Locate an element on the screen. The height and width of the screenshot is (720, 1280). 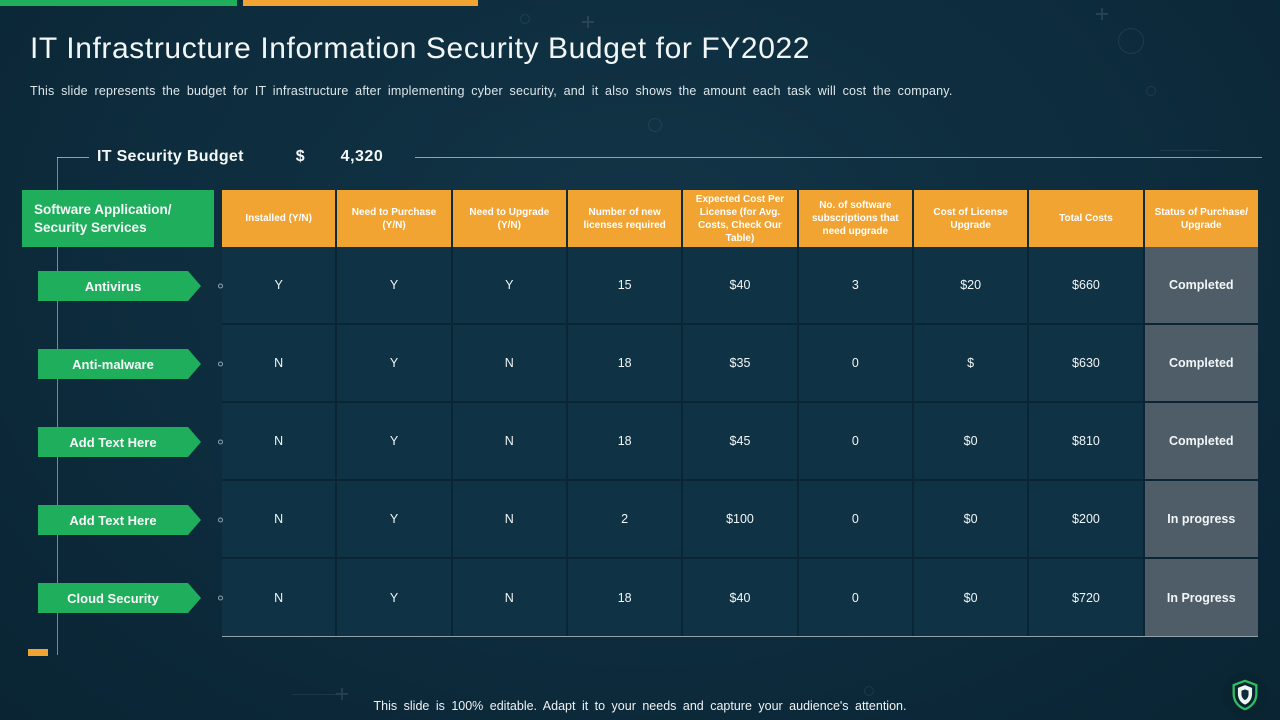
row-cells: N Y N 18 $45 0 $0 $810 Completed is located at coordinates (740, 442).